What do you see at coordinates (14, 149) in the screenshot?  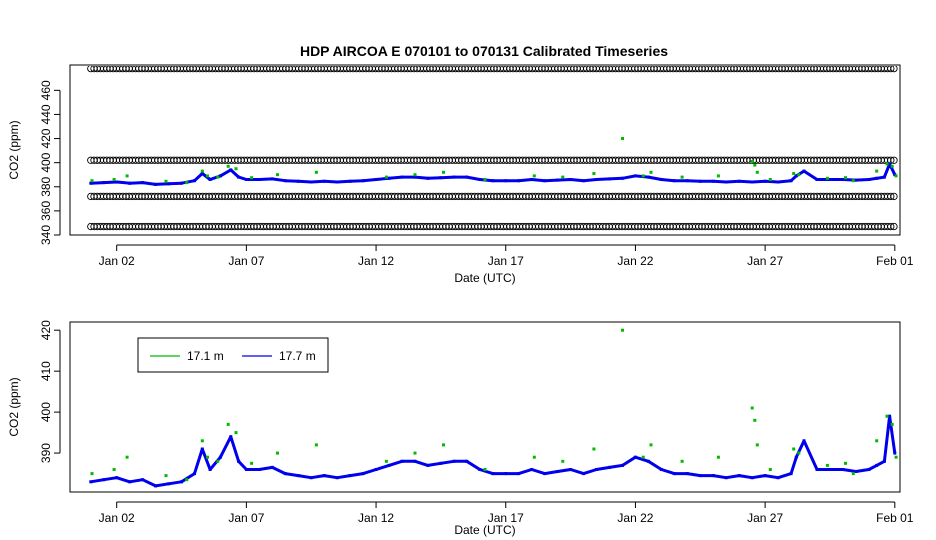 I see `y-axis-label: CO2 (ppm)` at bounding box center [14, 149].